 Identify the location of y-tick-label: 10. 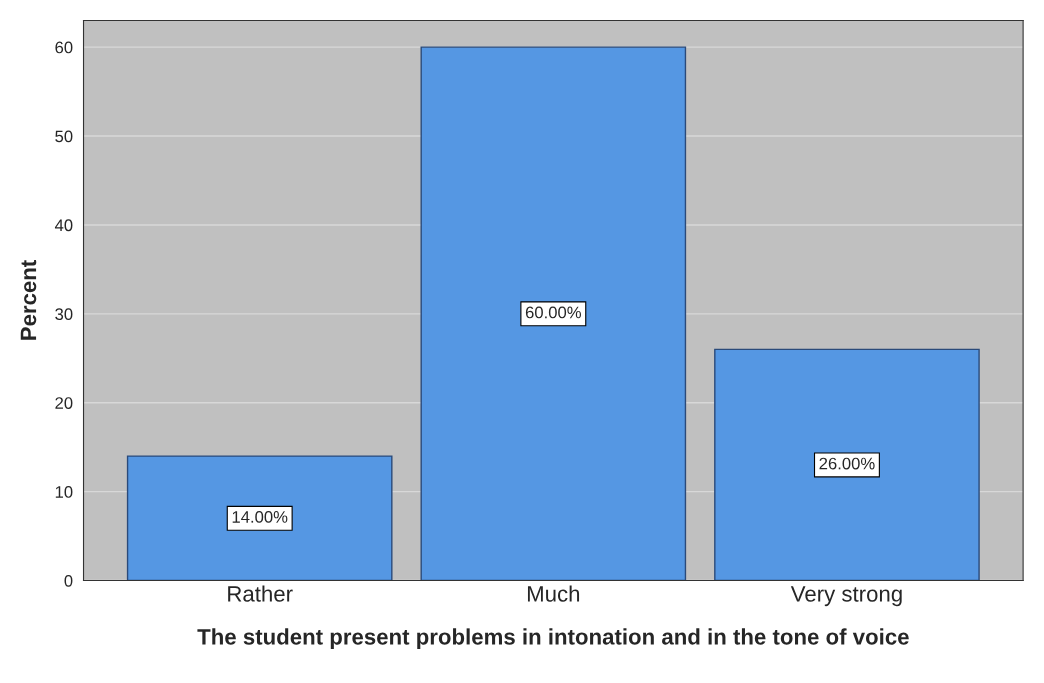
(64, 492).